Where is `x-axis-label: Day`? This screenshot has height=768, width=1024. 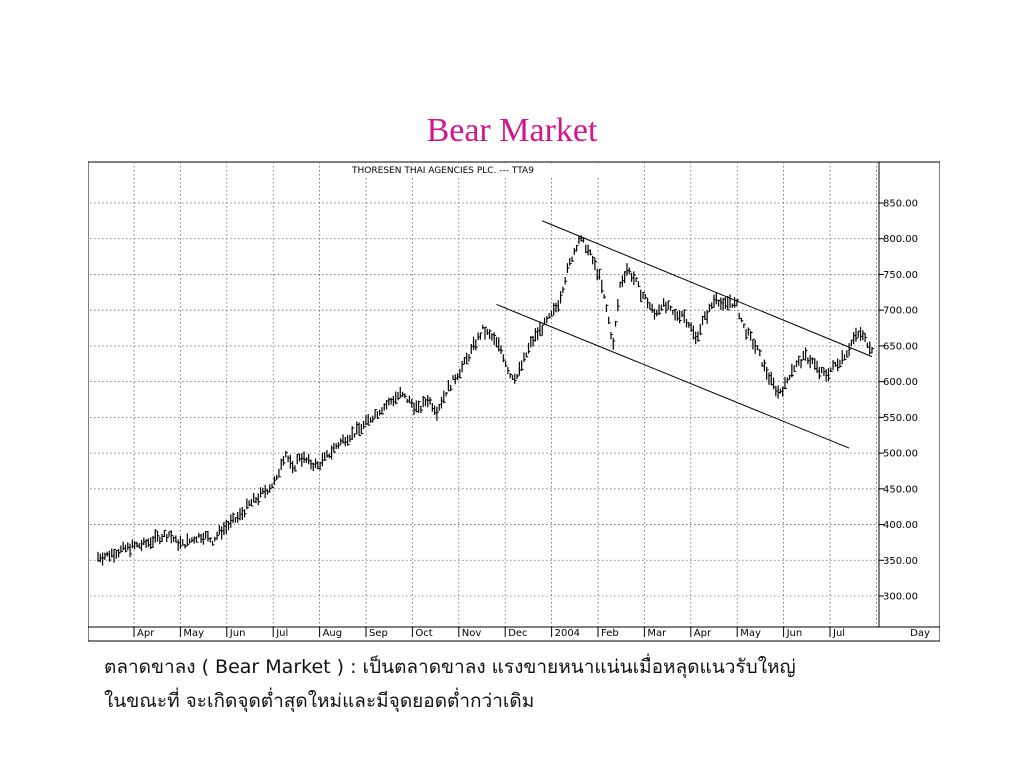
x-axis-label: Day is located at coordinates (920, 633).